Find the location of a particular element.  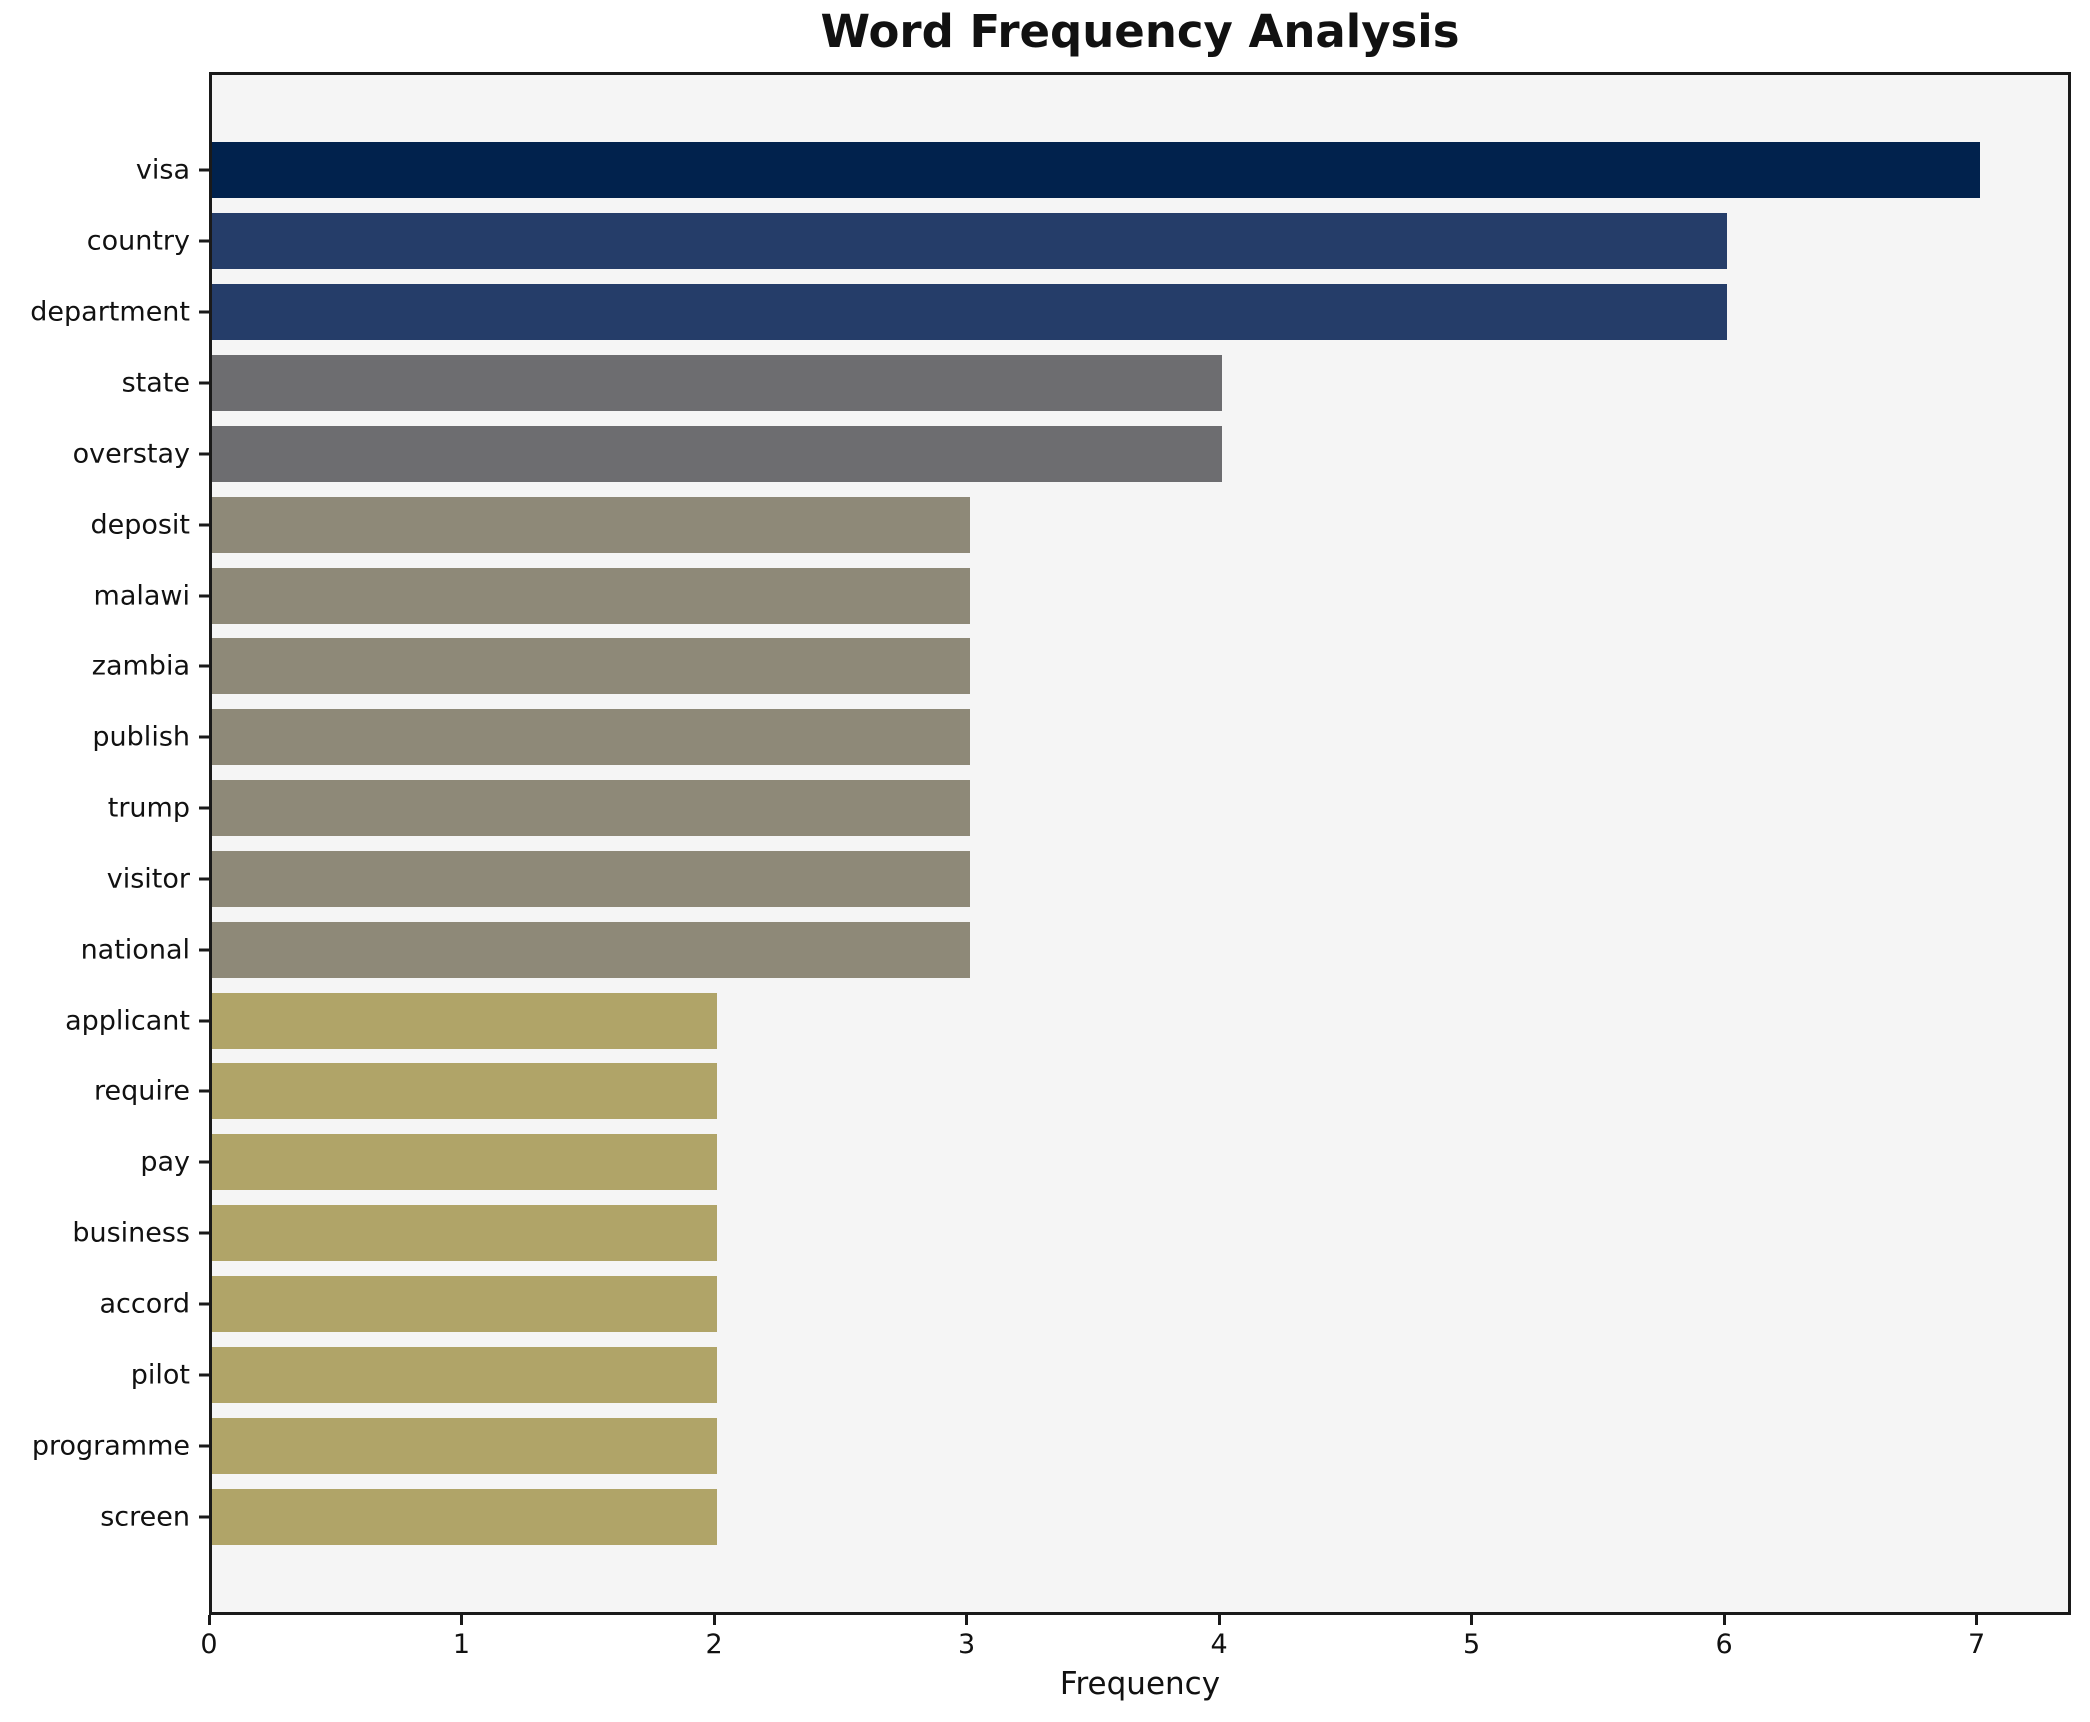

y-tick-label: national is located at coordinates (135, 950).